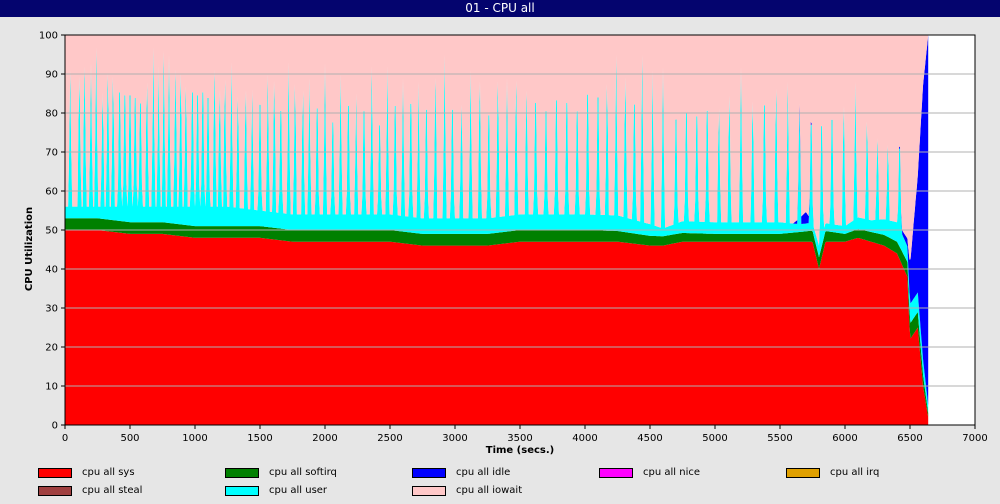 The image size is (1000, 504). Describe the element at coordinates (454, 438) in the screenshot. I see `x-tick-label: 3000` at that location.